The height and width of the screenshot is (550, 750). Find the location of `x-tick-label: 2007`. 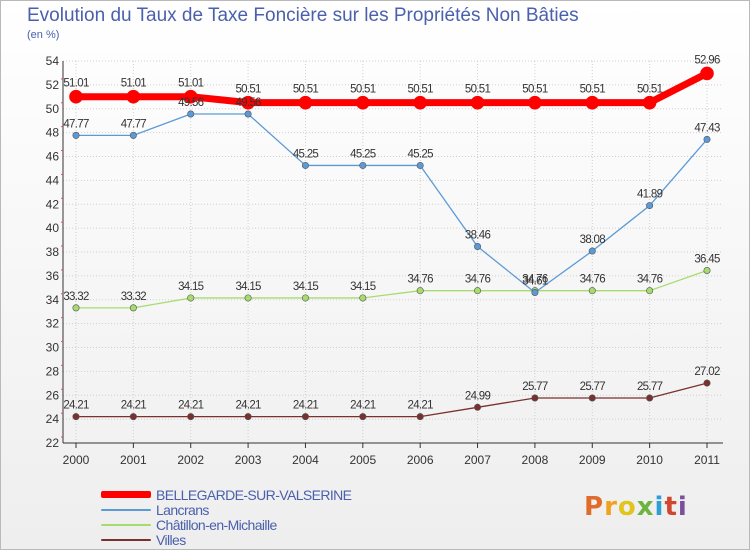

x-tick-label: 2007 is located at coordinates (477, 460).